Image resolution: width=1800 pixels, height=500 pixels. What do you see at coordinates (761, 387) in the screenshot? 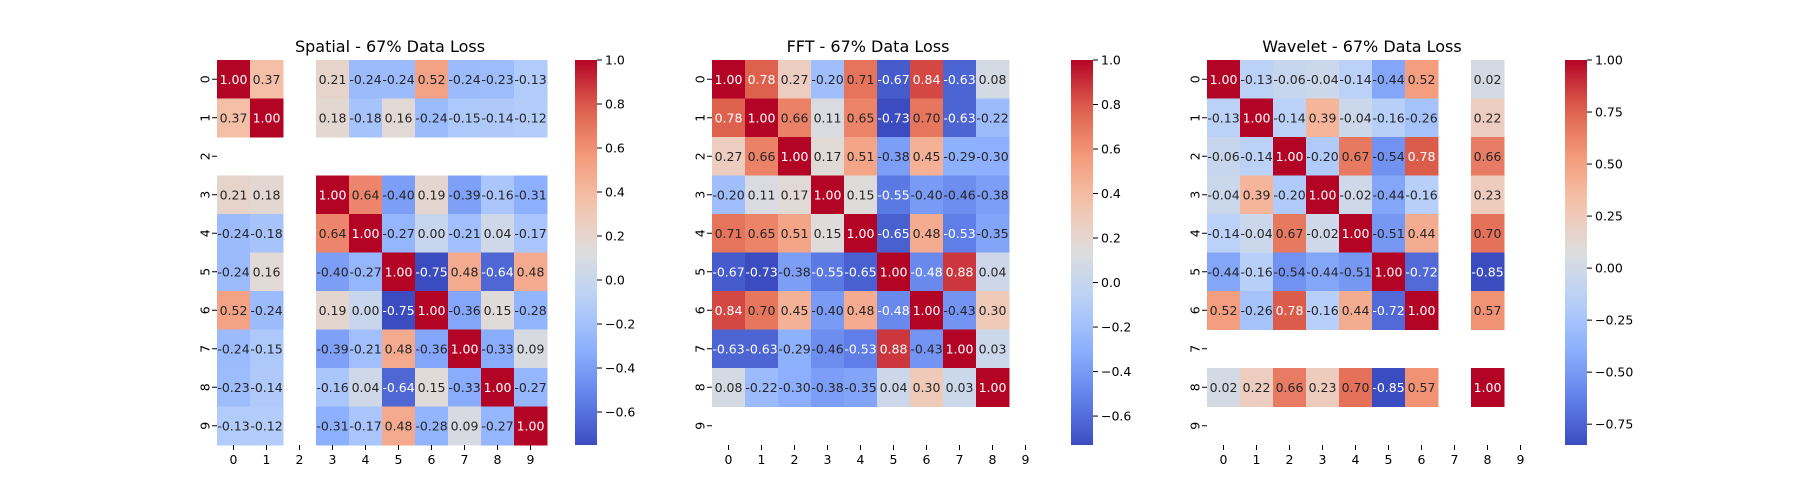
I see `cell-value-label: -0.22` at bounding box center [761, 387].